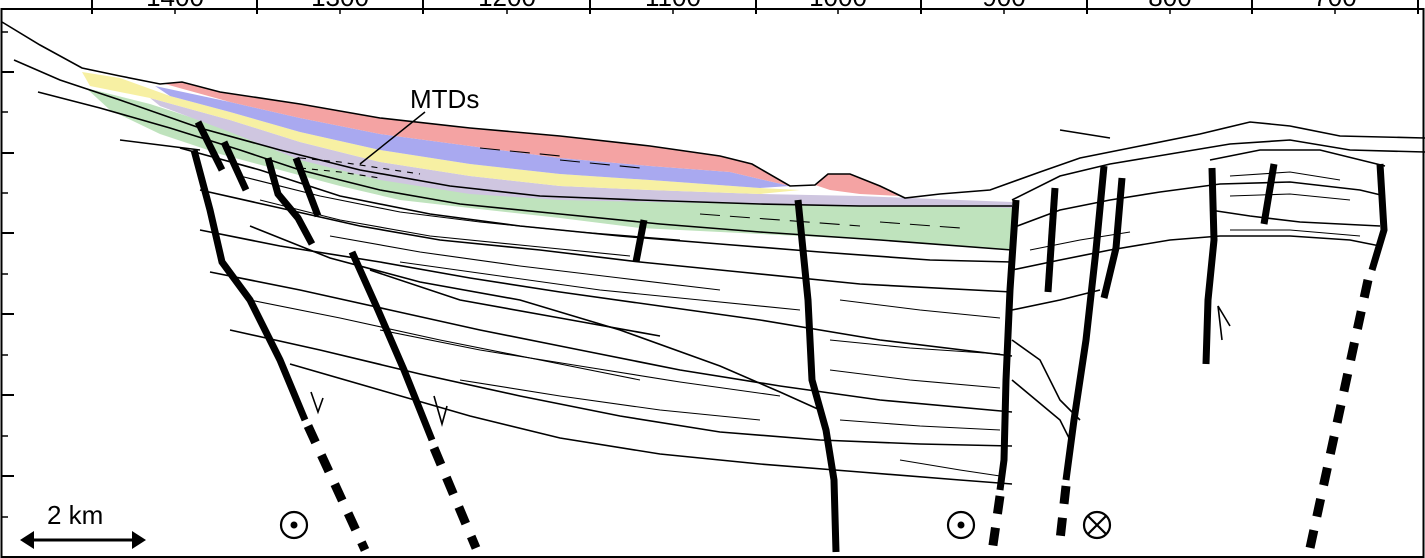 Image resolution: width=1425 pixels, height=558 pixels. I want to click on blue-unit, so click(472, 137).